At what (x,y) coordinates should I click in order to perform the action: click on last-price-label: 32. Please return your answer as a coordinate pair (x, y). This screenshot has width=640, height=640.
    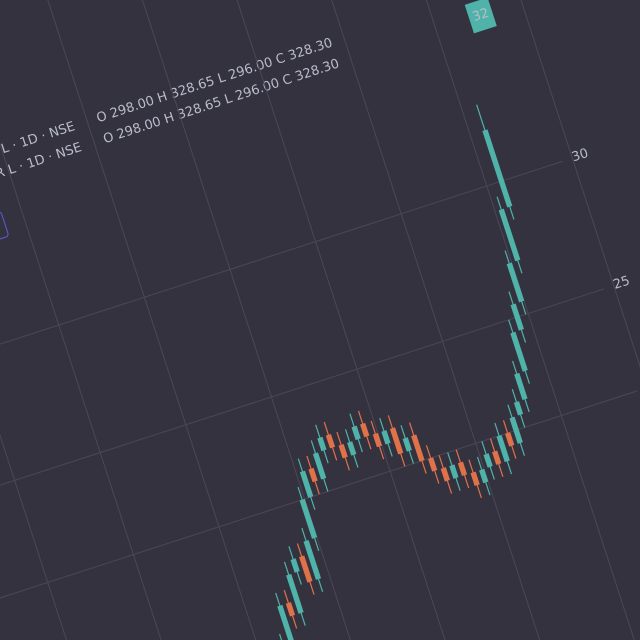
    Looking at the image, I should click on (481, 15).